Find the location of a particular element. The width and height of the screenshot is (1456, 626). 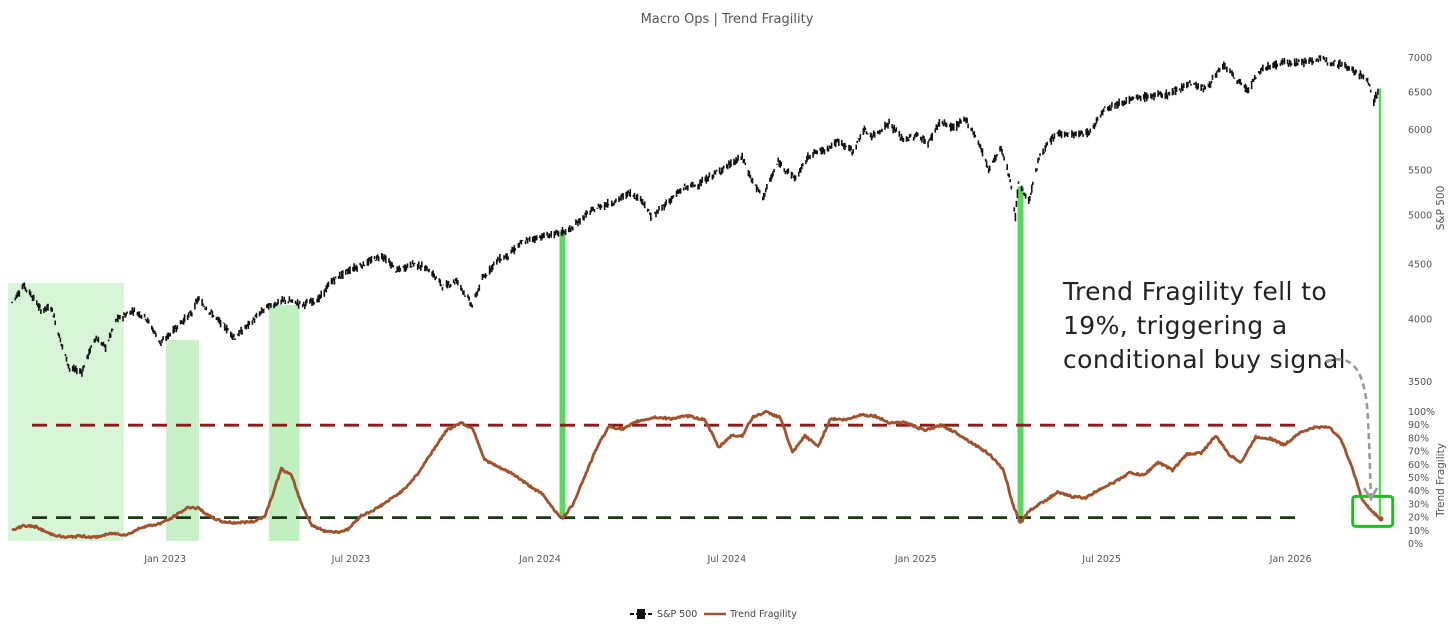

chart-title: Macro Ops | Trend Fragility is located at coordinates (727, 19).